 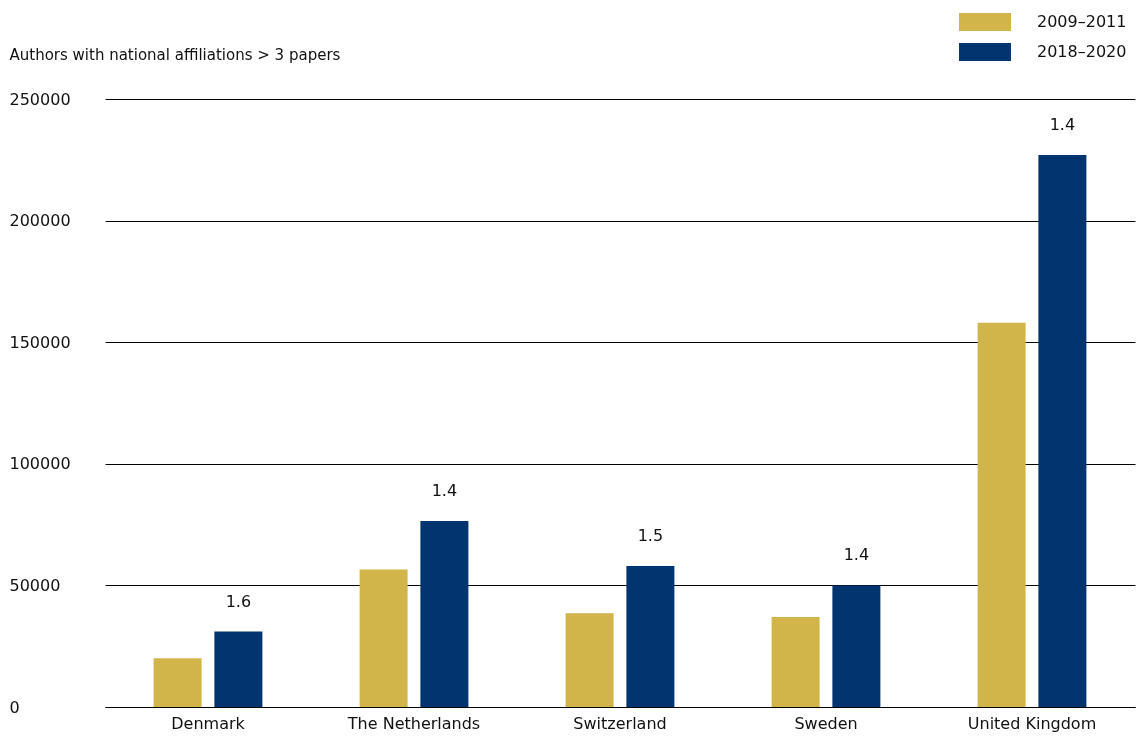 I want to click on x-tick-label: Denmark, so click(x=208, y=723).